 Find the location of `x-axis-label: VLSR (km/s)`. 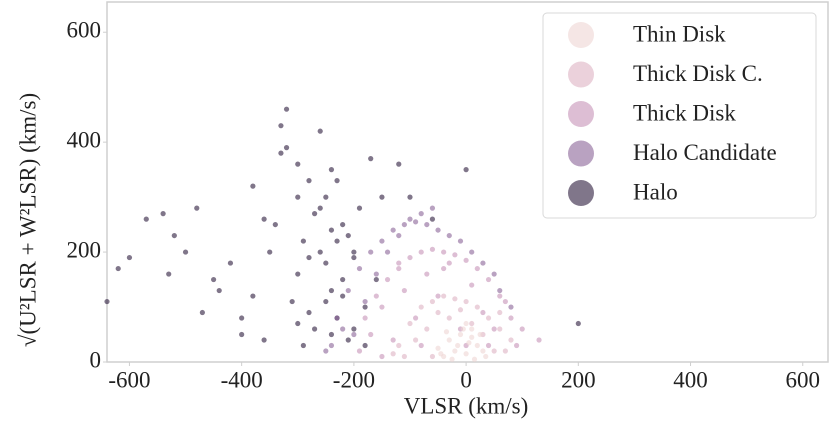

x-axis-label: VLSR (km/s) is located at coordinates (466, 405).